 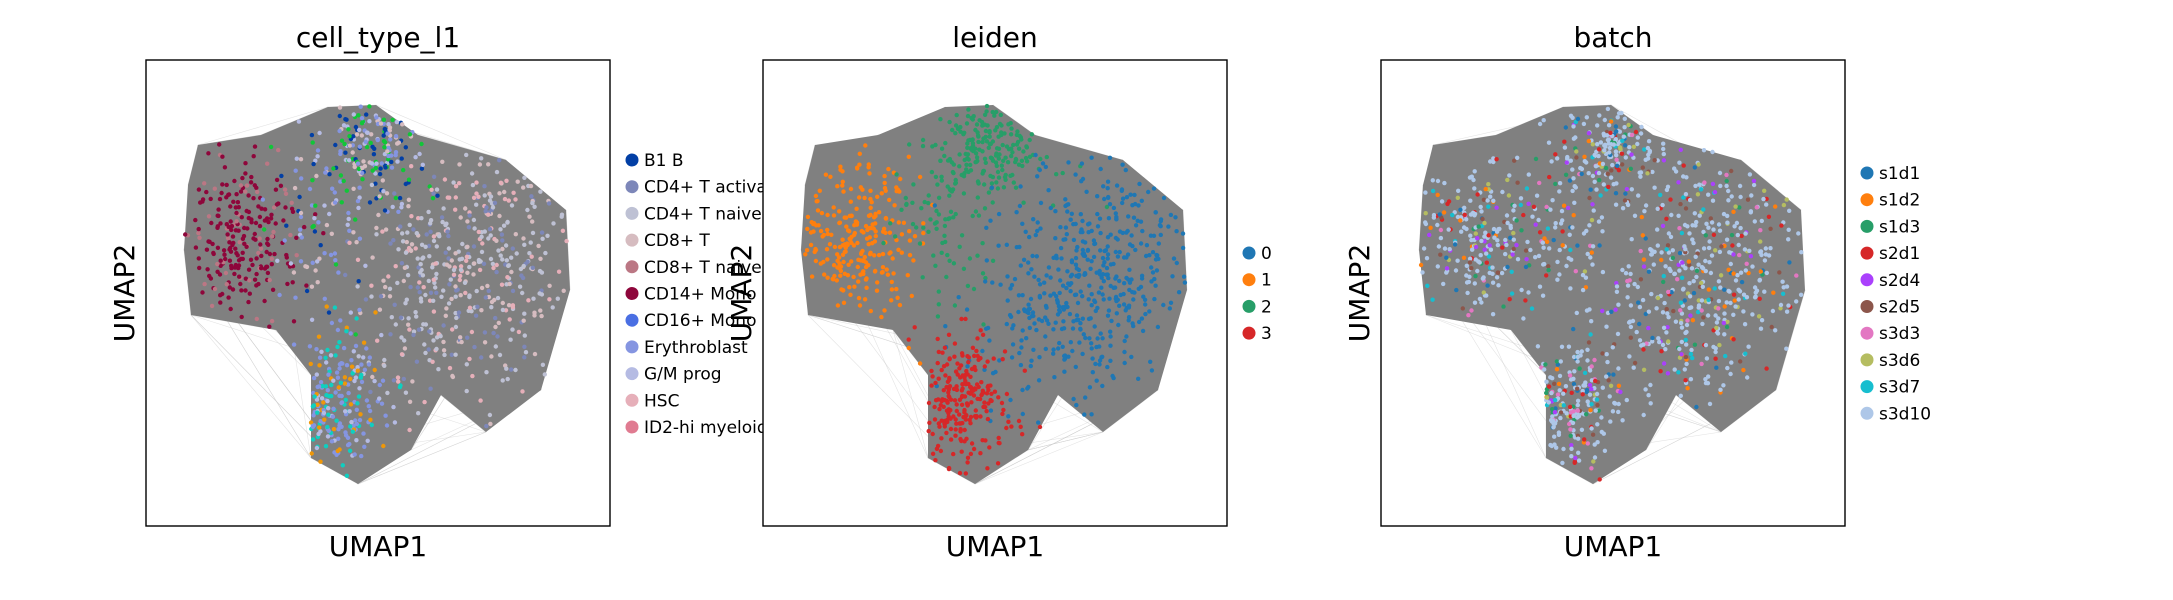 I want to click on legend-marker, so click(x=1867, y=333).